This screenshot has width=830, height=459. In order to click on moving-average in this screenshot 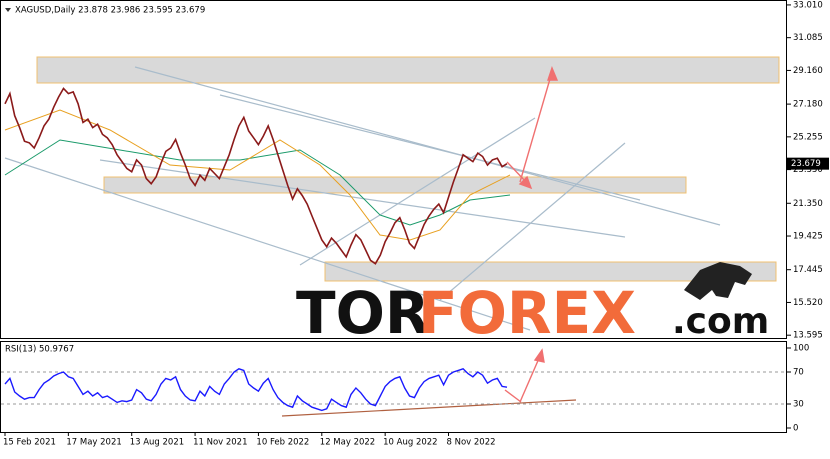, I will do `click(257, 182)`.